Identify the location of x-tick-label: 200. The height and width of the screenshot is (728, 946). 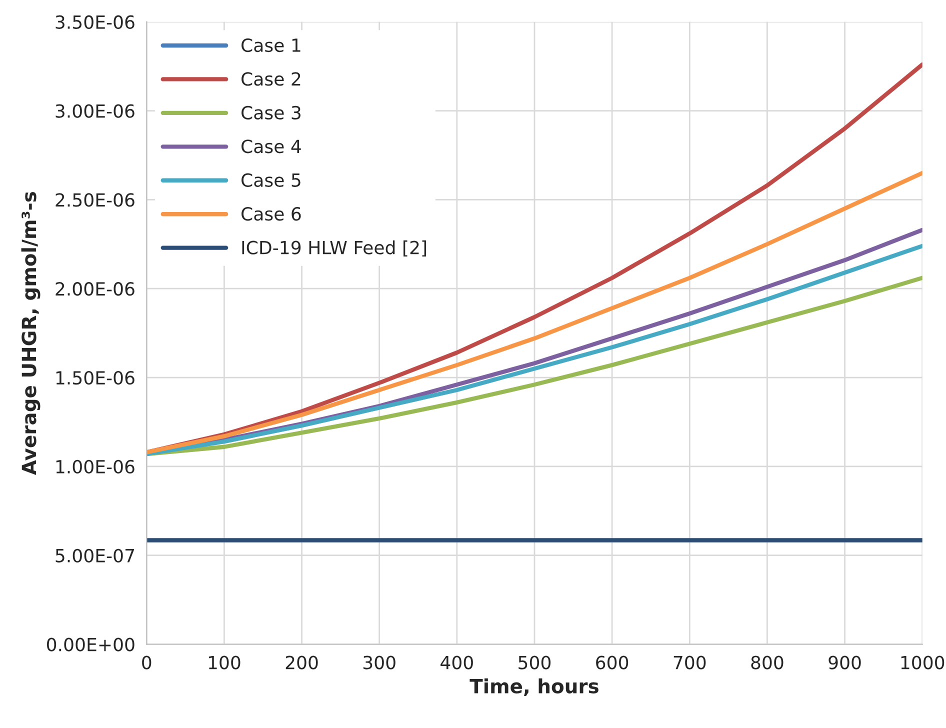
(302, 663).